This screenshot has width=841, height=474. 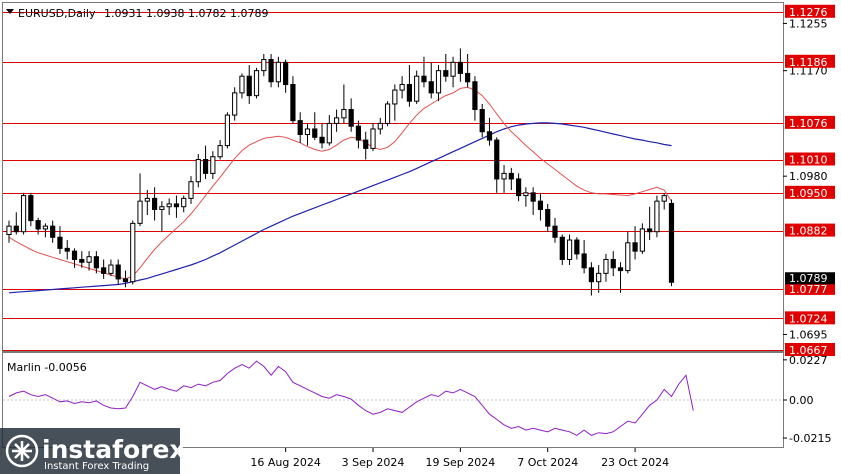 I want to click on level-label-5: 1.0882, so click(x=810, y=230).